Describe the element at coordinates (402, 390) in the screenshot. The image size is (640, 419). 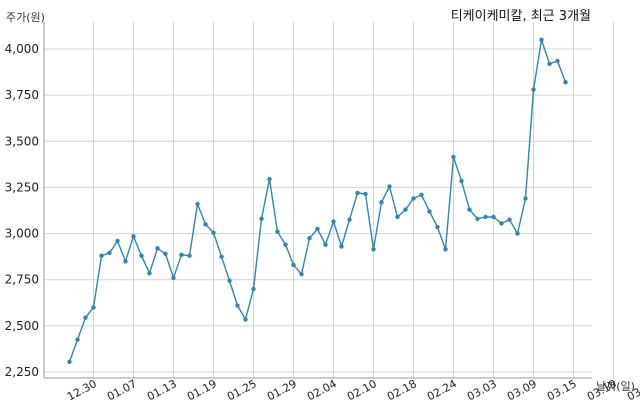
I see `x-tick-label: 02.18` at that location.